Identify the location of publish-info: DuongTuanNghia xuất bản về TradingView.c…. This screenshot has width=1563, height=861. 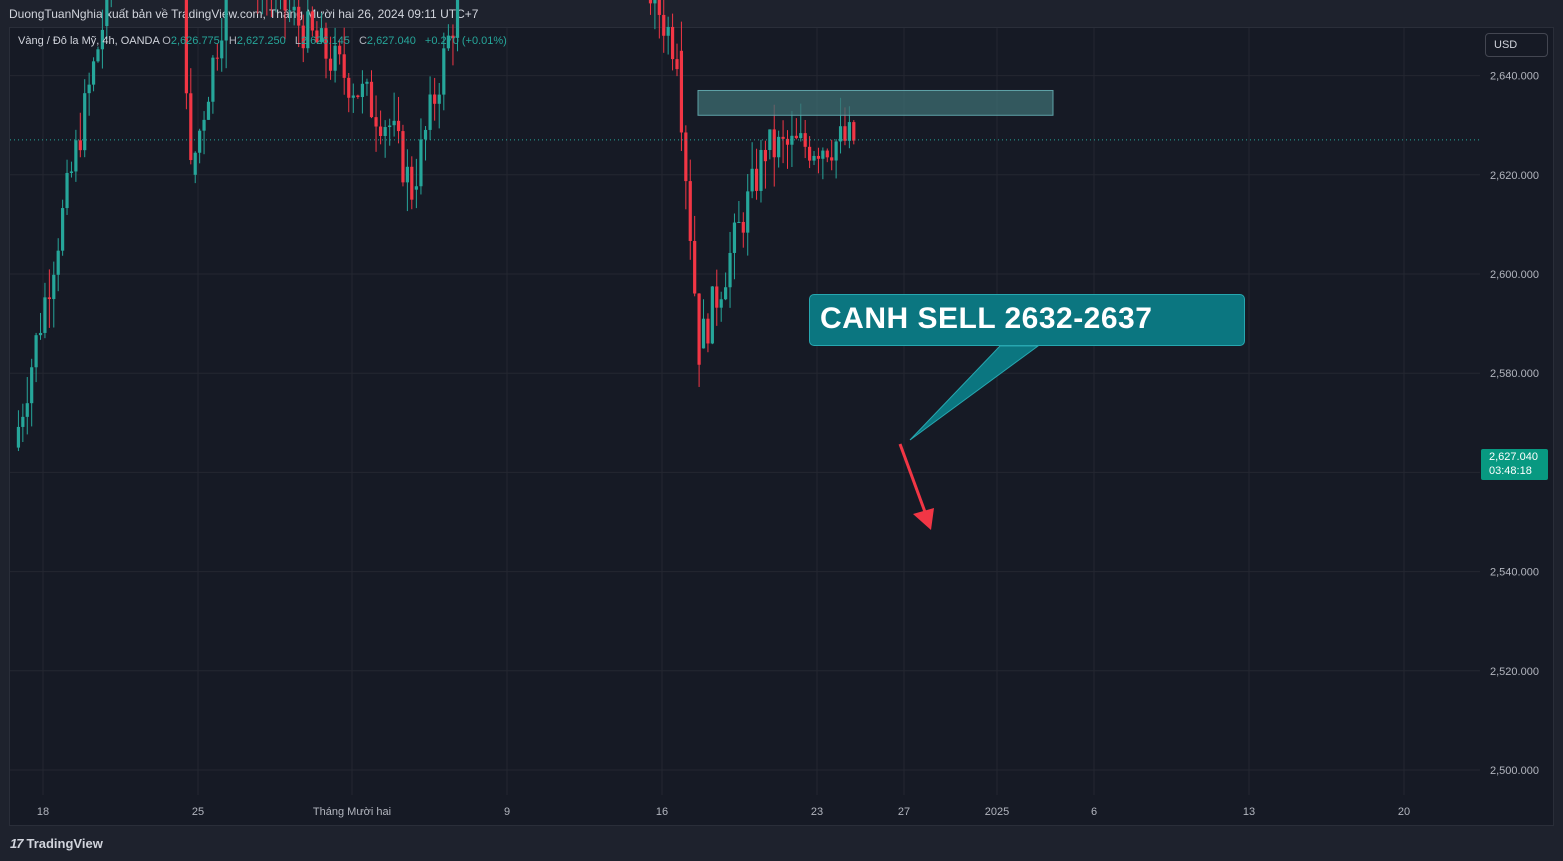
(244, 14).